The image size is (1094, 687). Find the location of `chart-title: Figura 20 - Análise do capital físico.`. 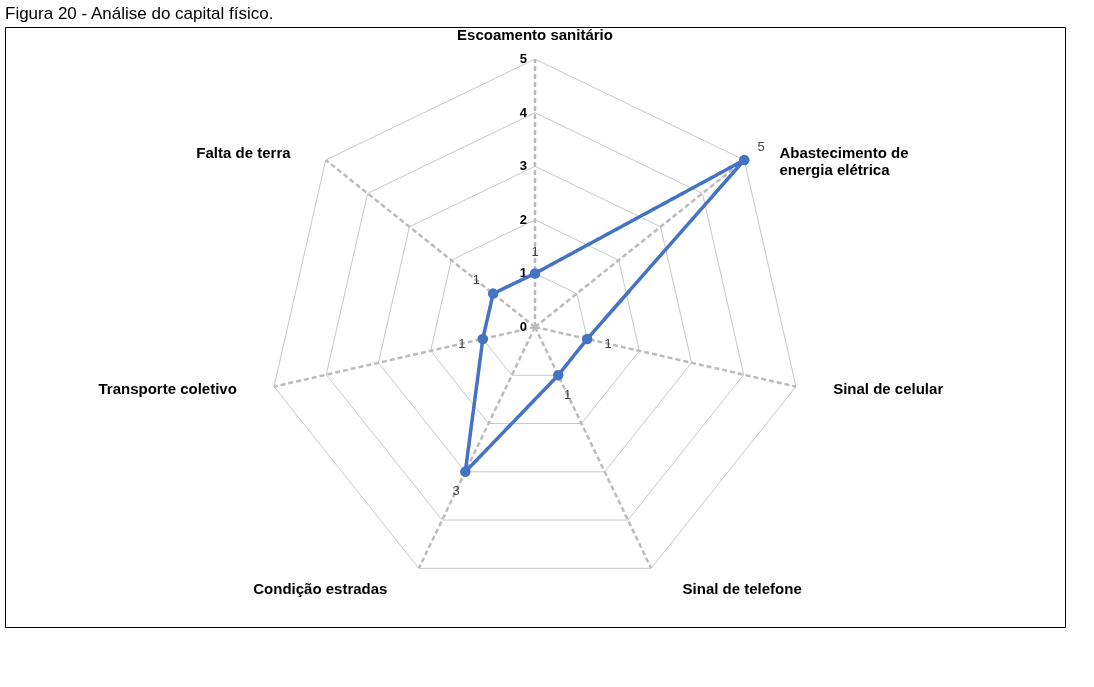

chart-title: Figura 20 - Análise do capital físico. is located at coordinates (139, 13).